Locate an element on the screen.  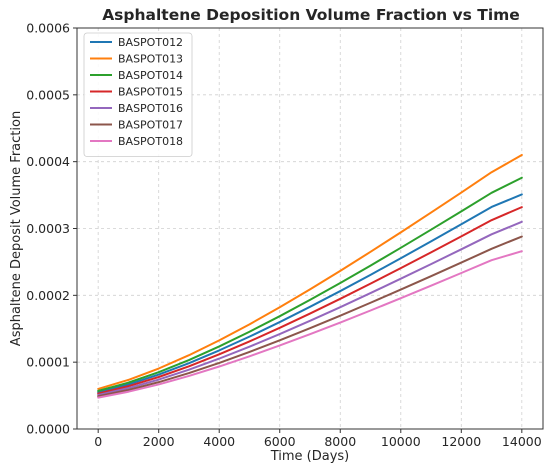
legend-entry: BASPOT012 is located at coordinates (150, 42).